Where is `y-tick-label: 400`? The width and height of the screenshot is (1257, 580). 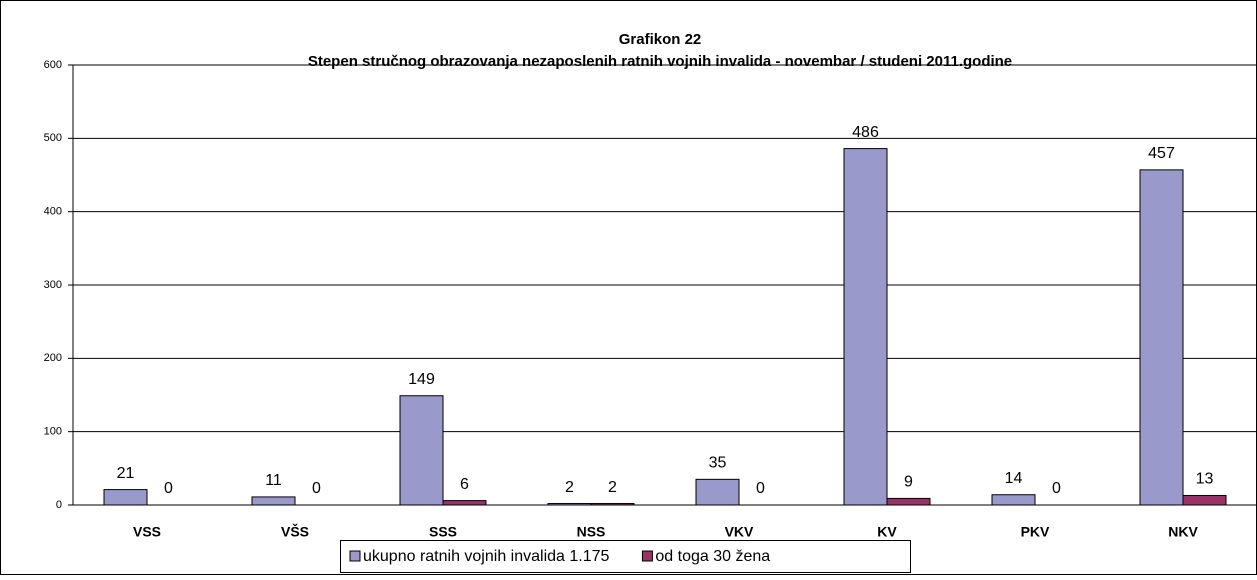
y-tick-label: 400 is located at coordinates (53, 212).